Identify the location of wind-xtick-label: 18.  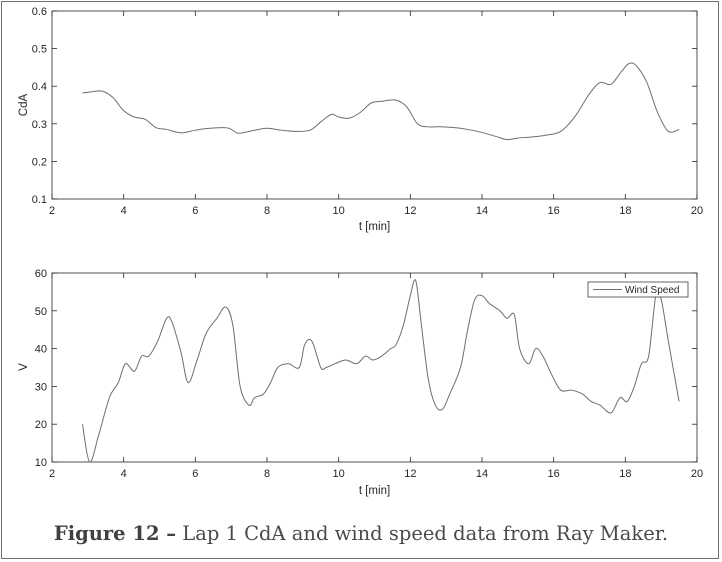
(625, 474).